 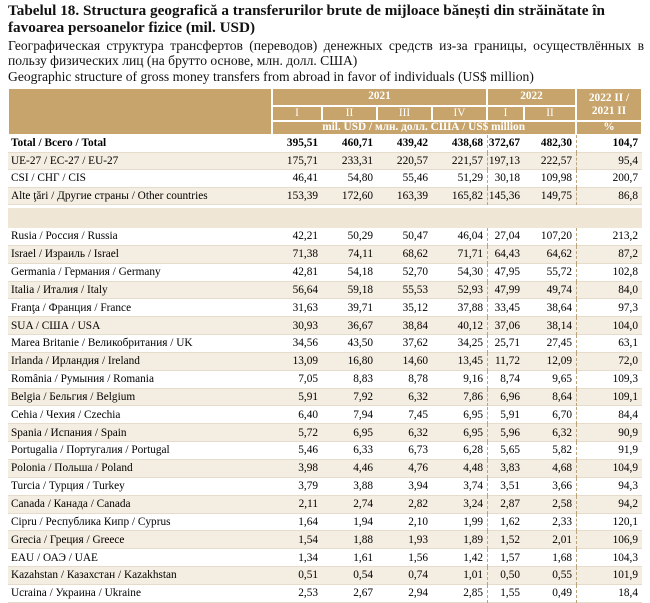 I want to click on cell-value: 102,8, so click(x=609, y=272).